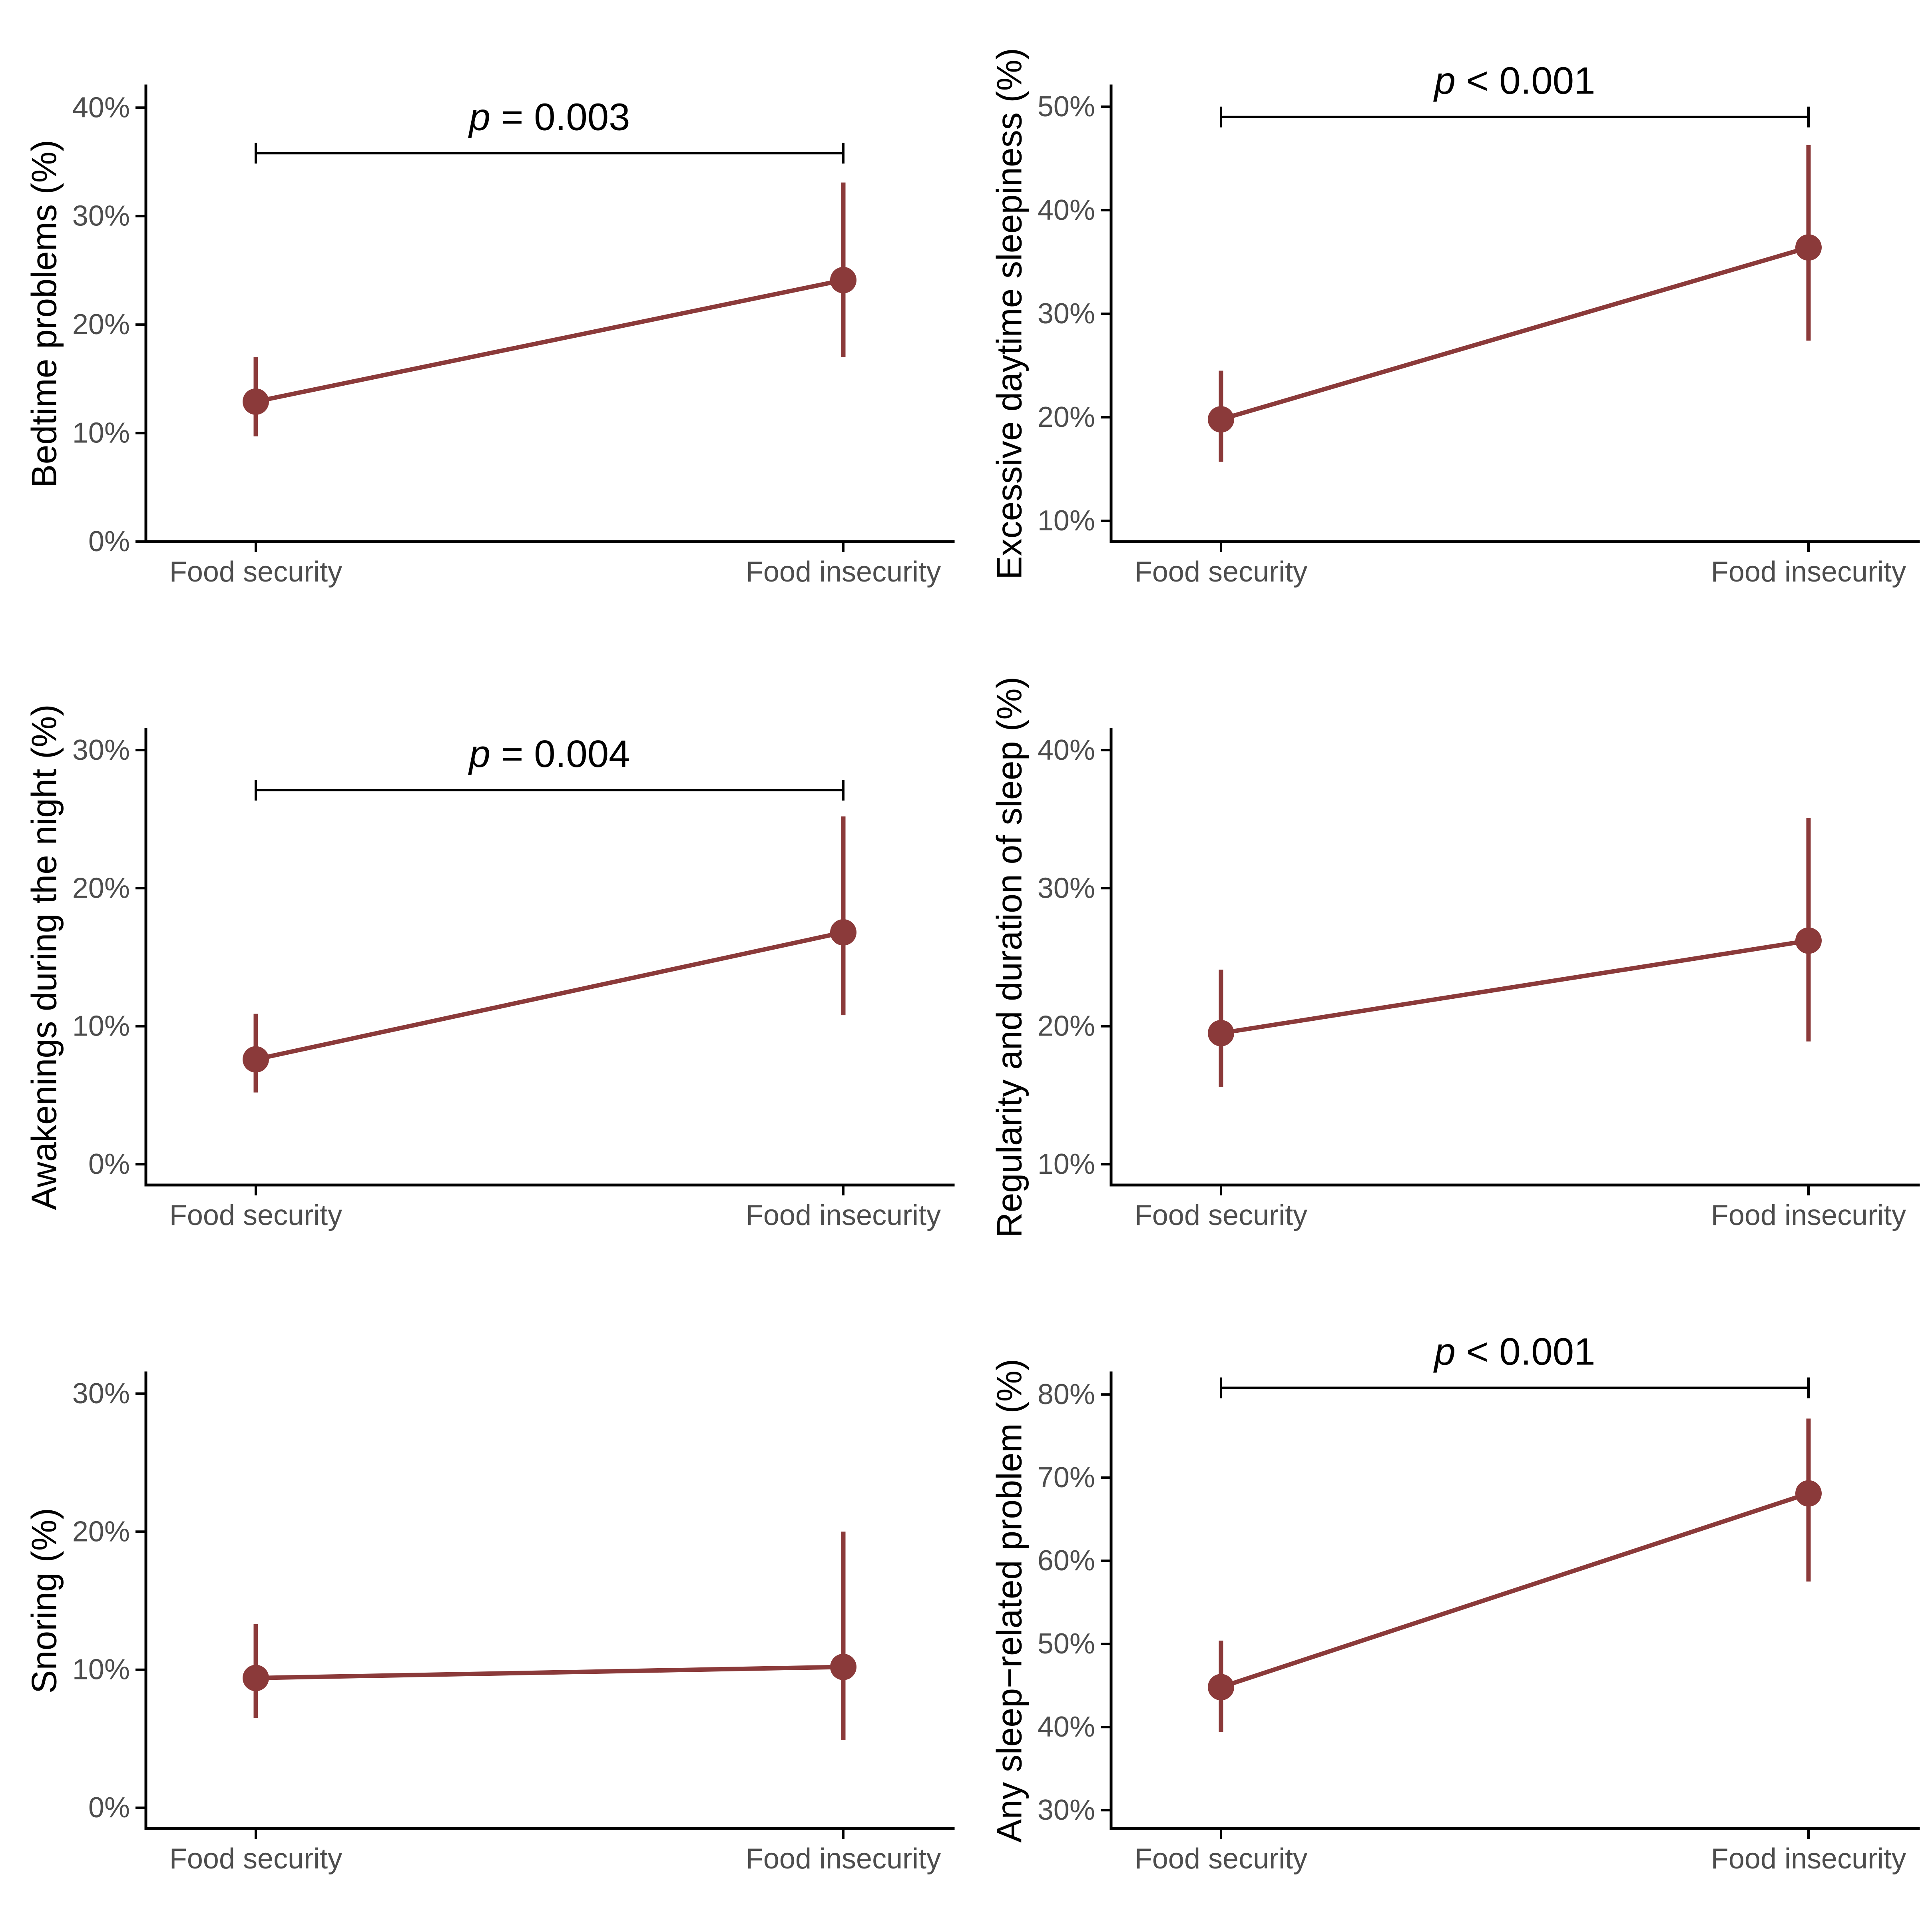 The width and height of the screenshot is (1932, 1932). Describe the element at coordinates (1009, 314) in the screenshot. I see `y-axis-title: Excessive daytime sleepiness (%)` at that location.